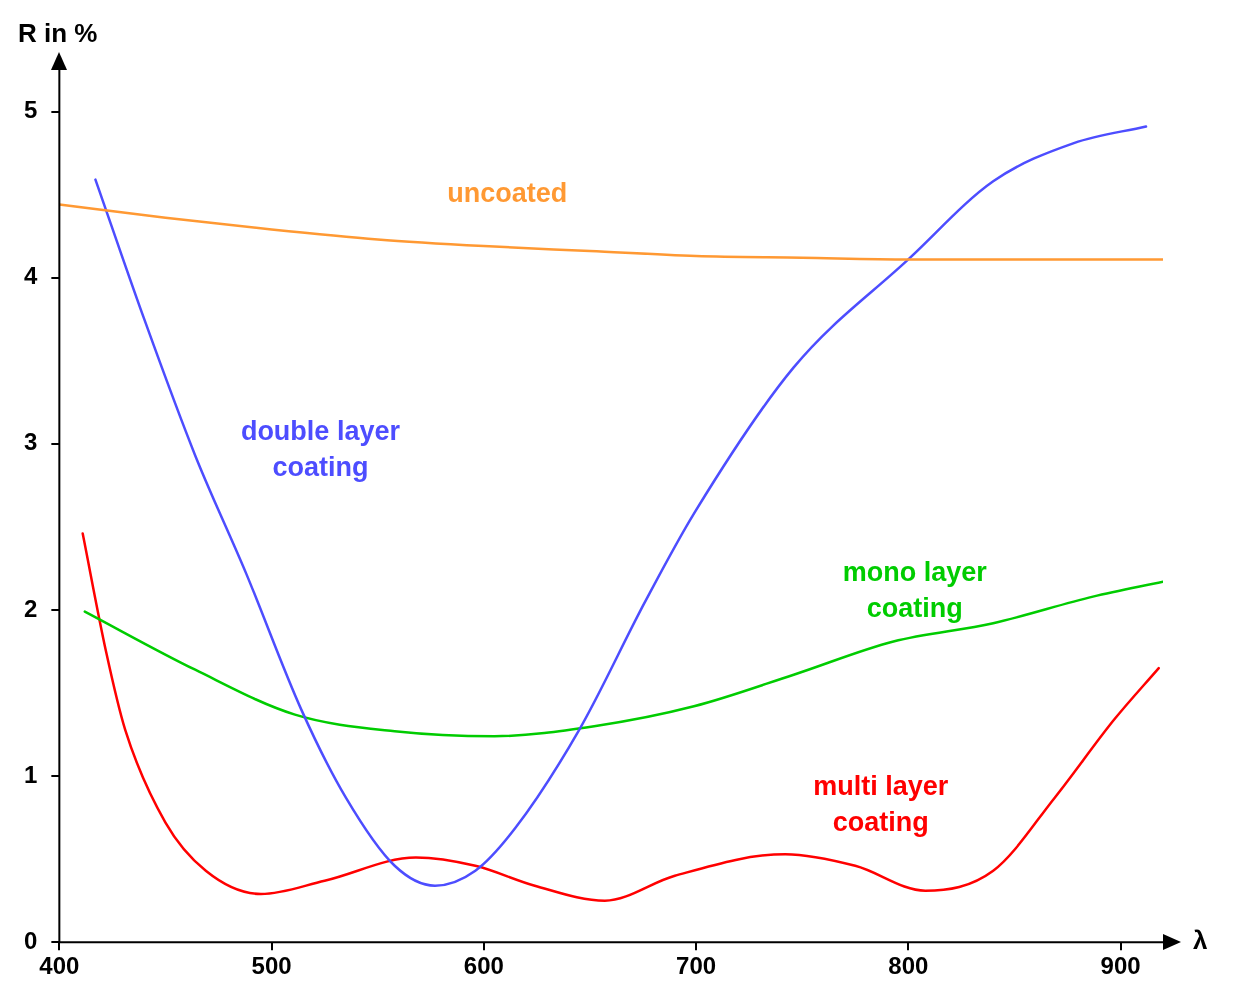 Image resolution: width=1233 pixels, height=995 pixels. What do you see at coordinates (696, 966) in the screenshot?
I see `x-tick-label: 700` at bounding box center [696, 966].